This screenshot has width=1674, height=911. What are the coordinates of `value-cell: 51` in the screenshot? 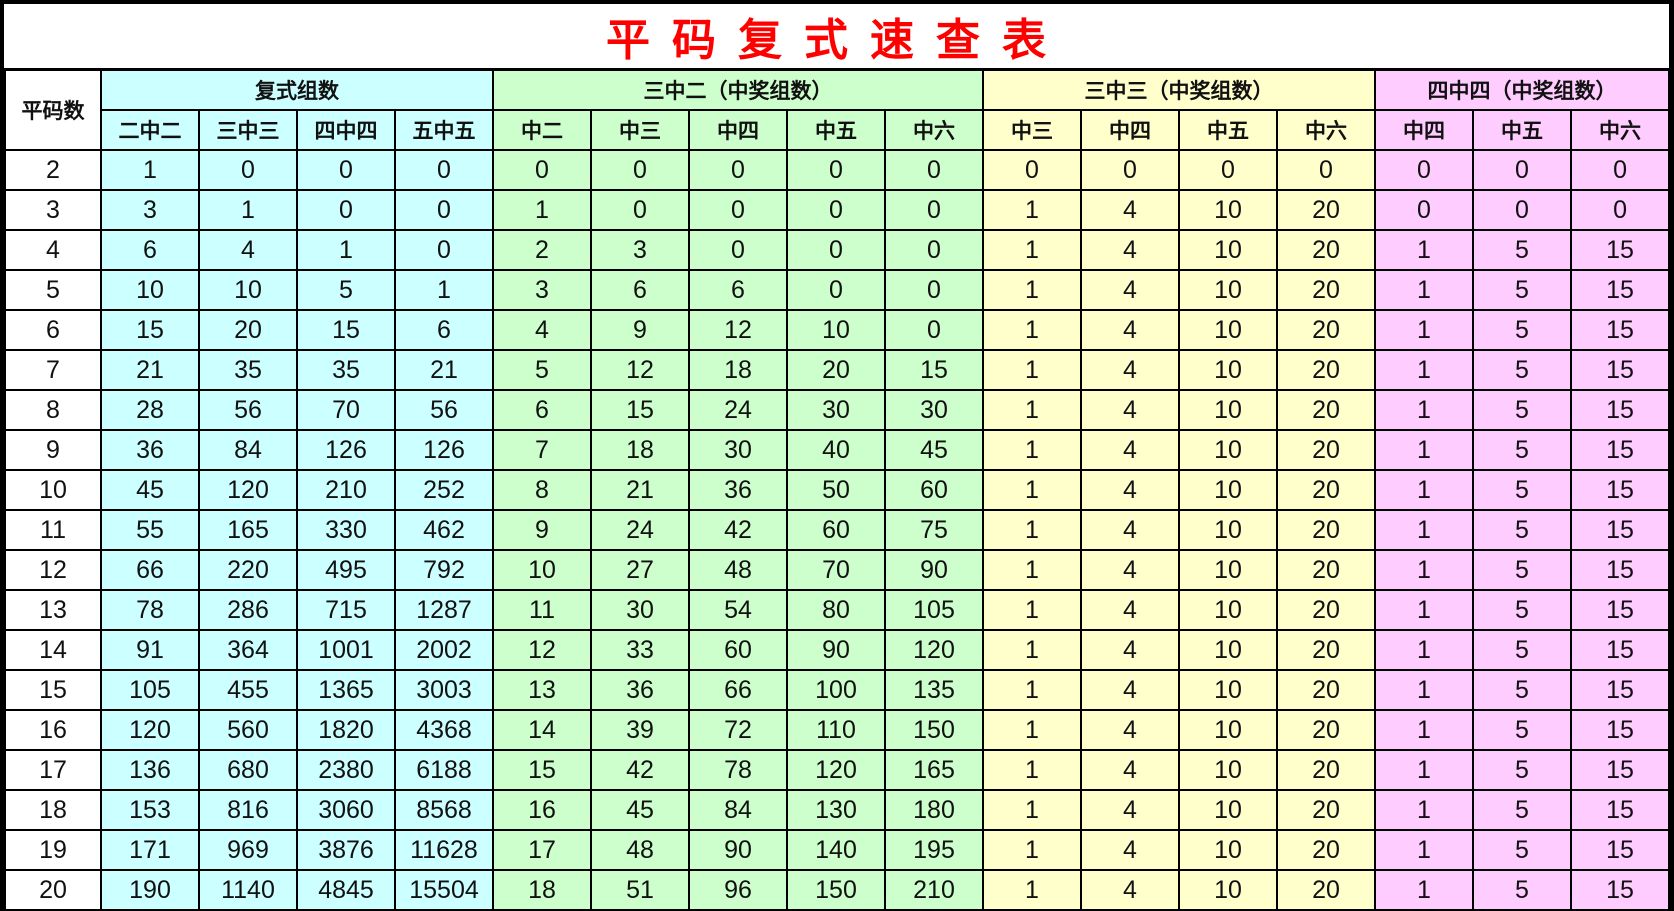 It's located at (640, 890).